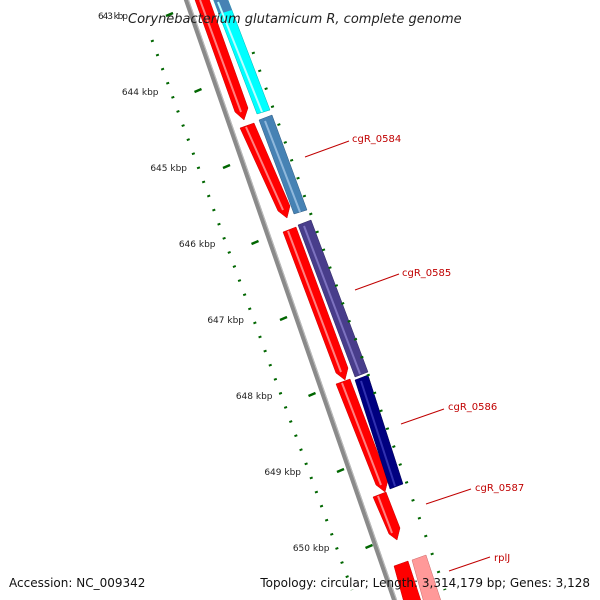 This screenshot has height=600, width=600. Describe the element at coordinates (376, 139) in the screenshot. I see `gene-label: cgR_0584` at that location.